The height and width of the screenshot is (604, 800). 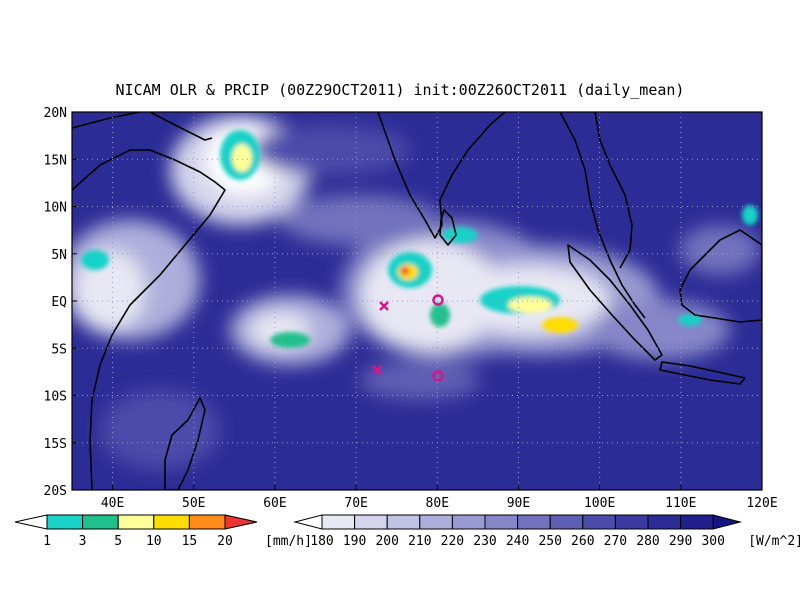 I want to click on colorbar-unit: [W/m^2], so click(x=774, y=541).